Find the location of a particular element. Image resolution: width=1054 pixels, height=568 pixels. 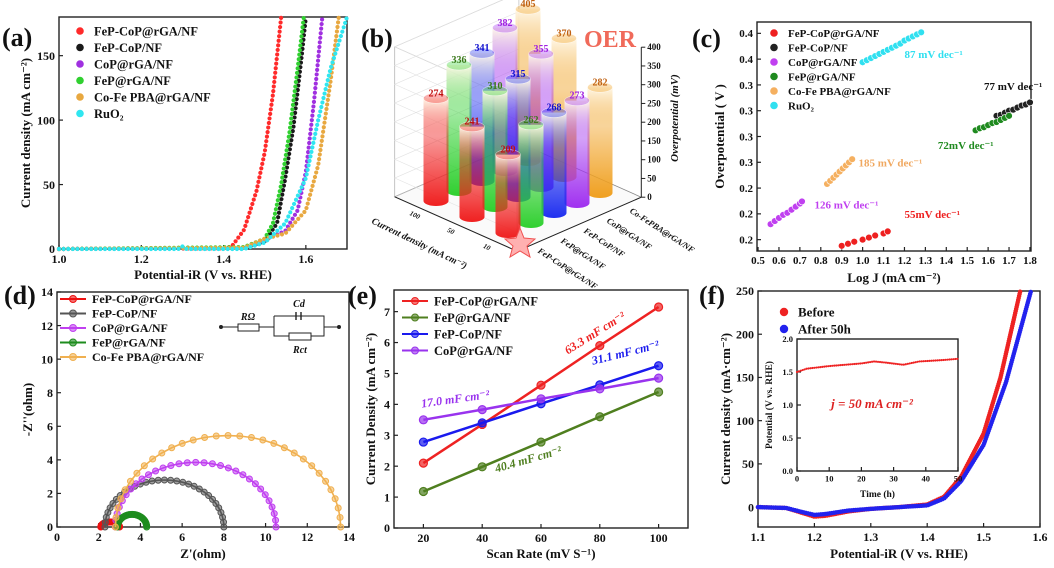

slope-annotation: 72mV dec⁻¹ is located at coordinates (966, 146).